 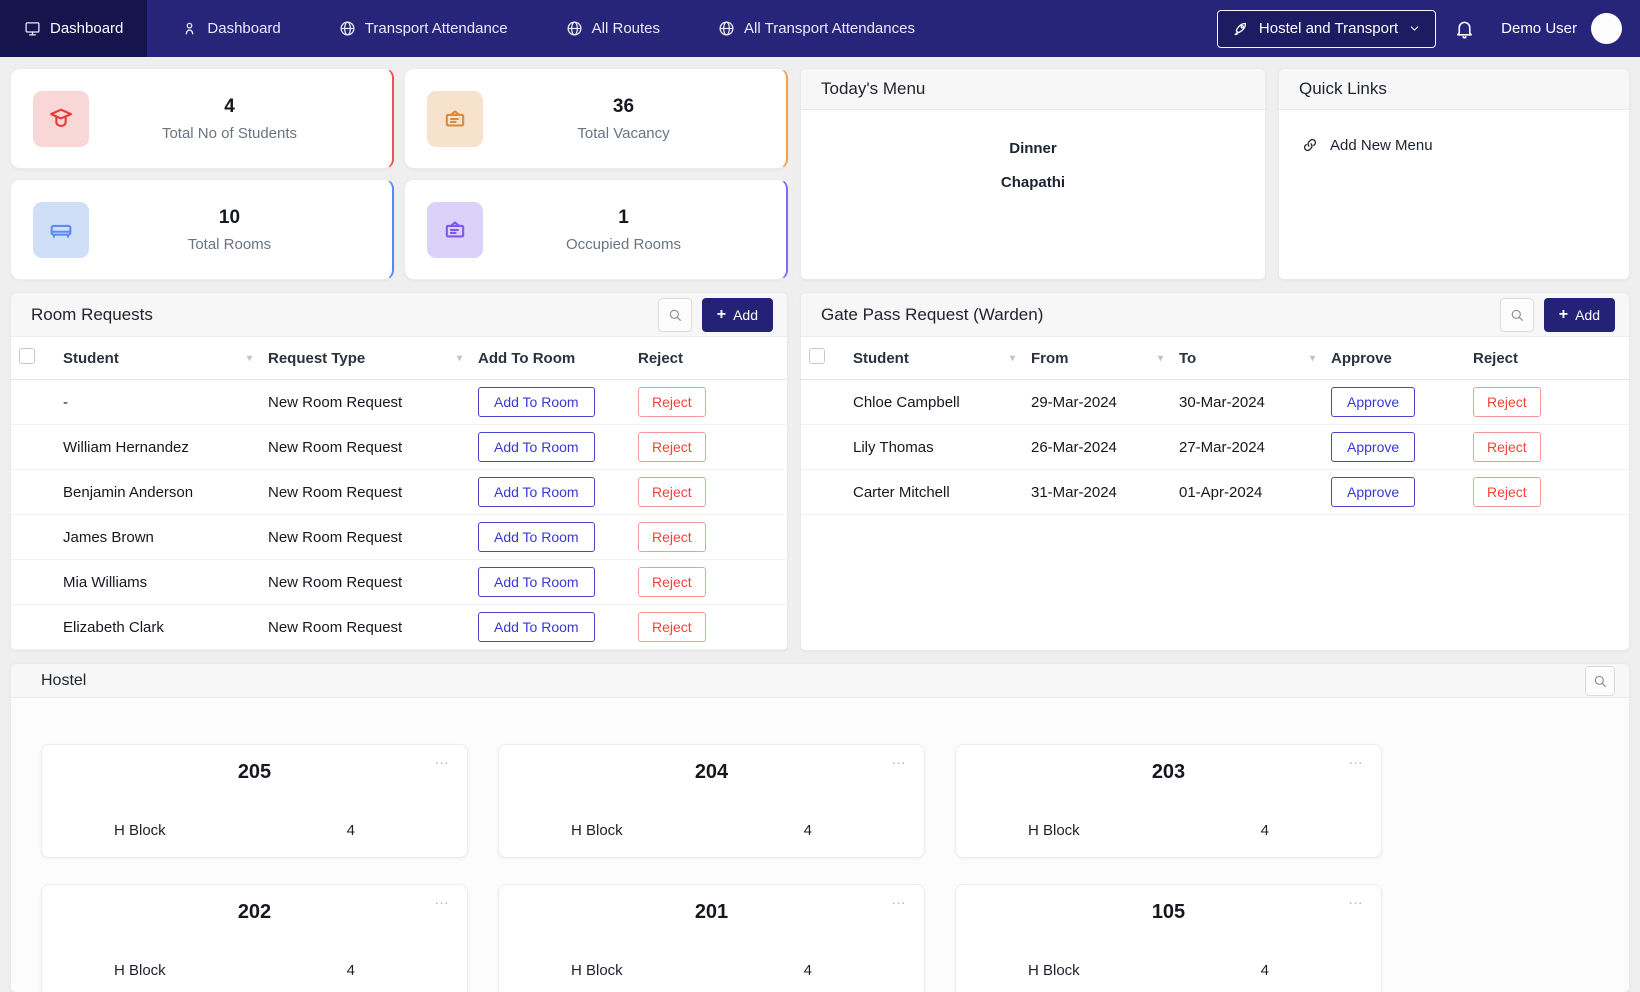 What do you see at coordinates (1033, 148) in the screenshot?
I see `menu-meal: Dinner` at bounding box center [1033, 148].